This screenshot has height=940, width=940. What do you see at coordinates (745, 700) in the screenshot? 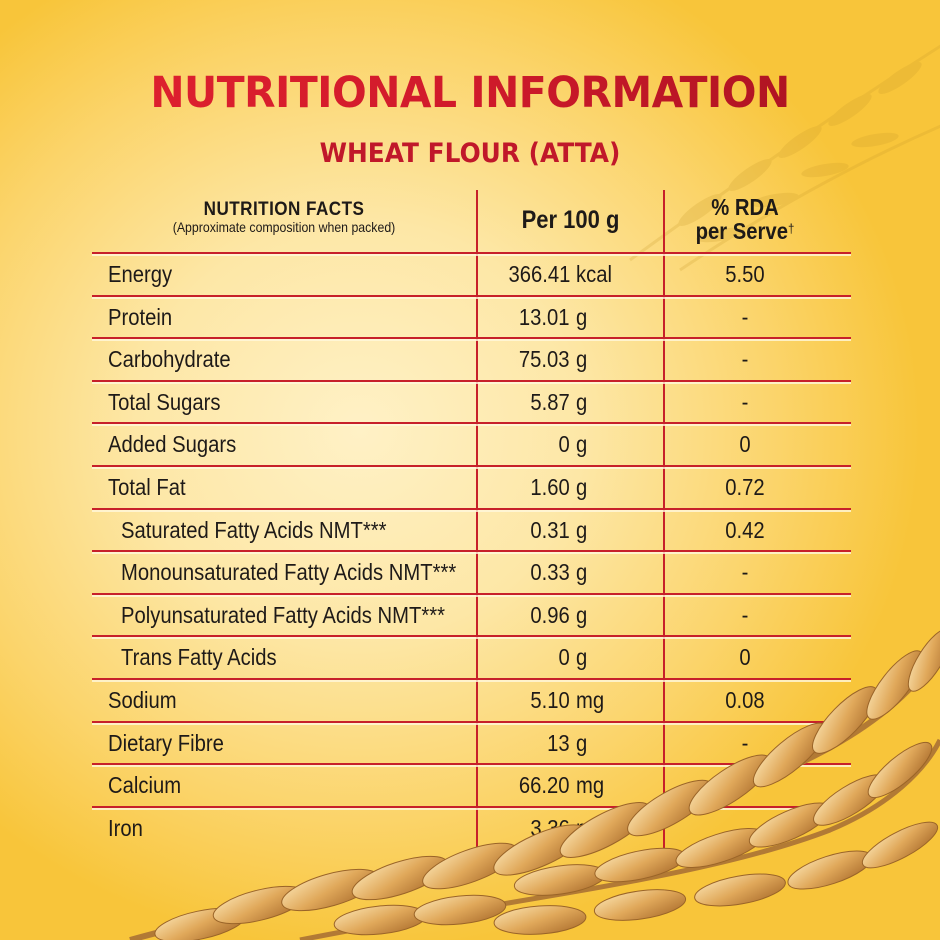
I see `rda-value: 0.08` at bounding box center [745, 700].